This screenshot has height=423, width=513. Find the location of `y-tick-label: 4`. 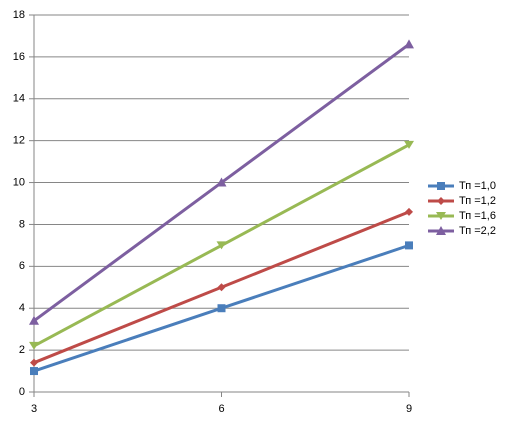

y-tick-label: 4 is located at coordinates (22, 308).